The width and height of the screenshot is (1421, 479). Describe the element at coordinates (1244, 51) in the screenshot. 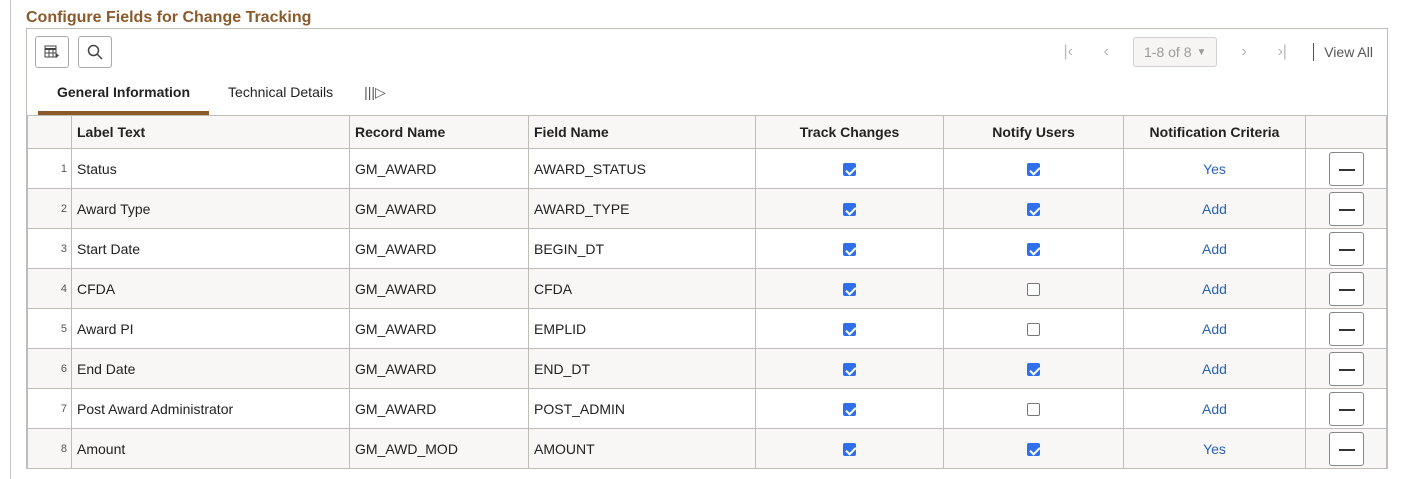

I see `next-page-icon: ›` at that location.